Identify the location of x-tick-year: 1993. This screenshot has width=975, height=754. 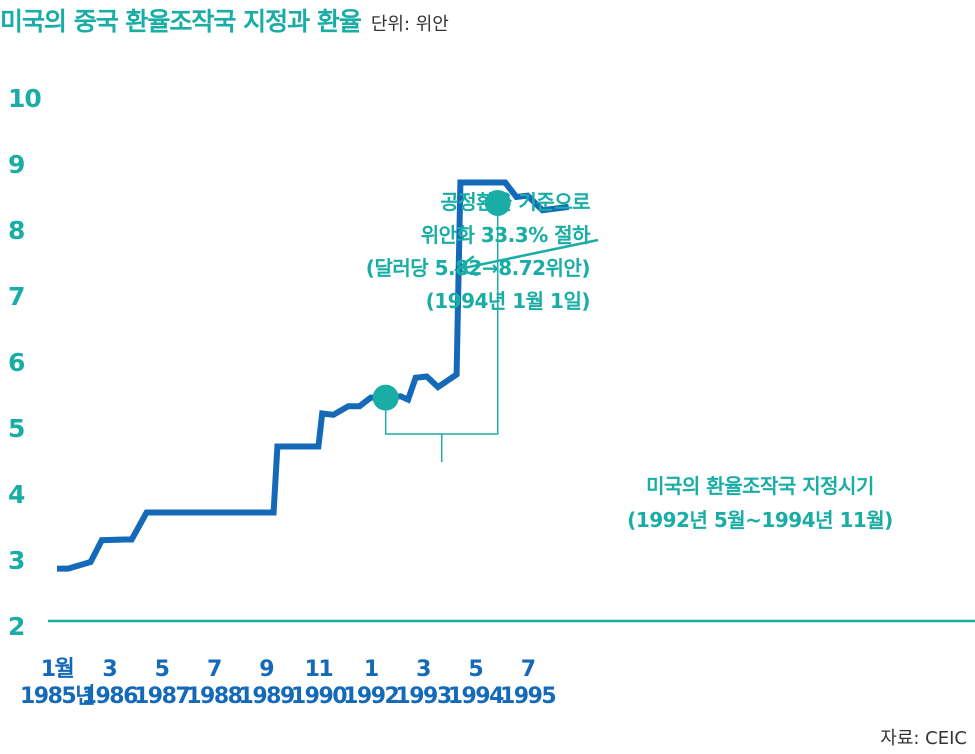
(422, 696).